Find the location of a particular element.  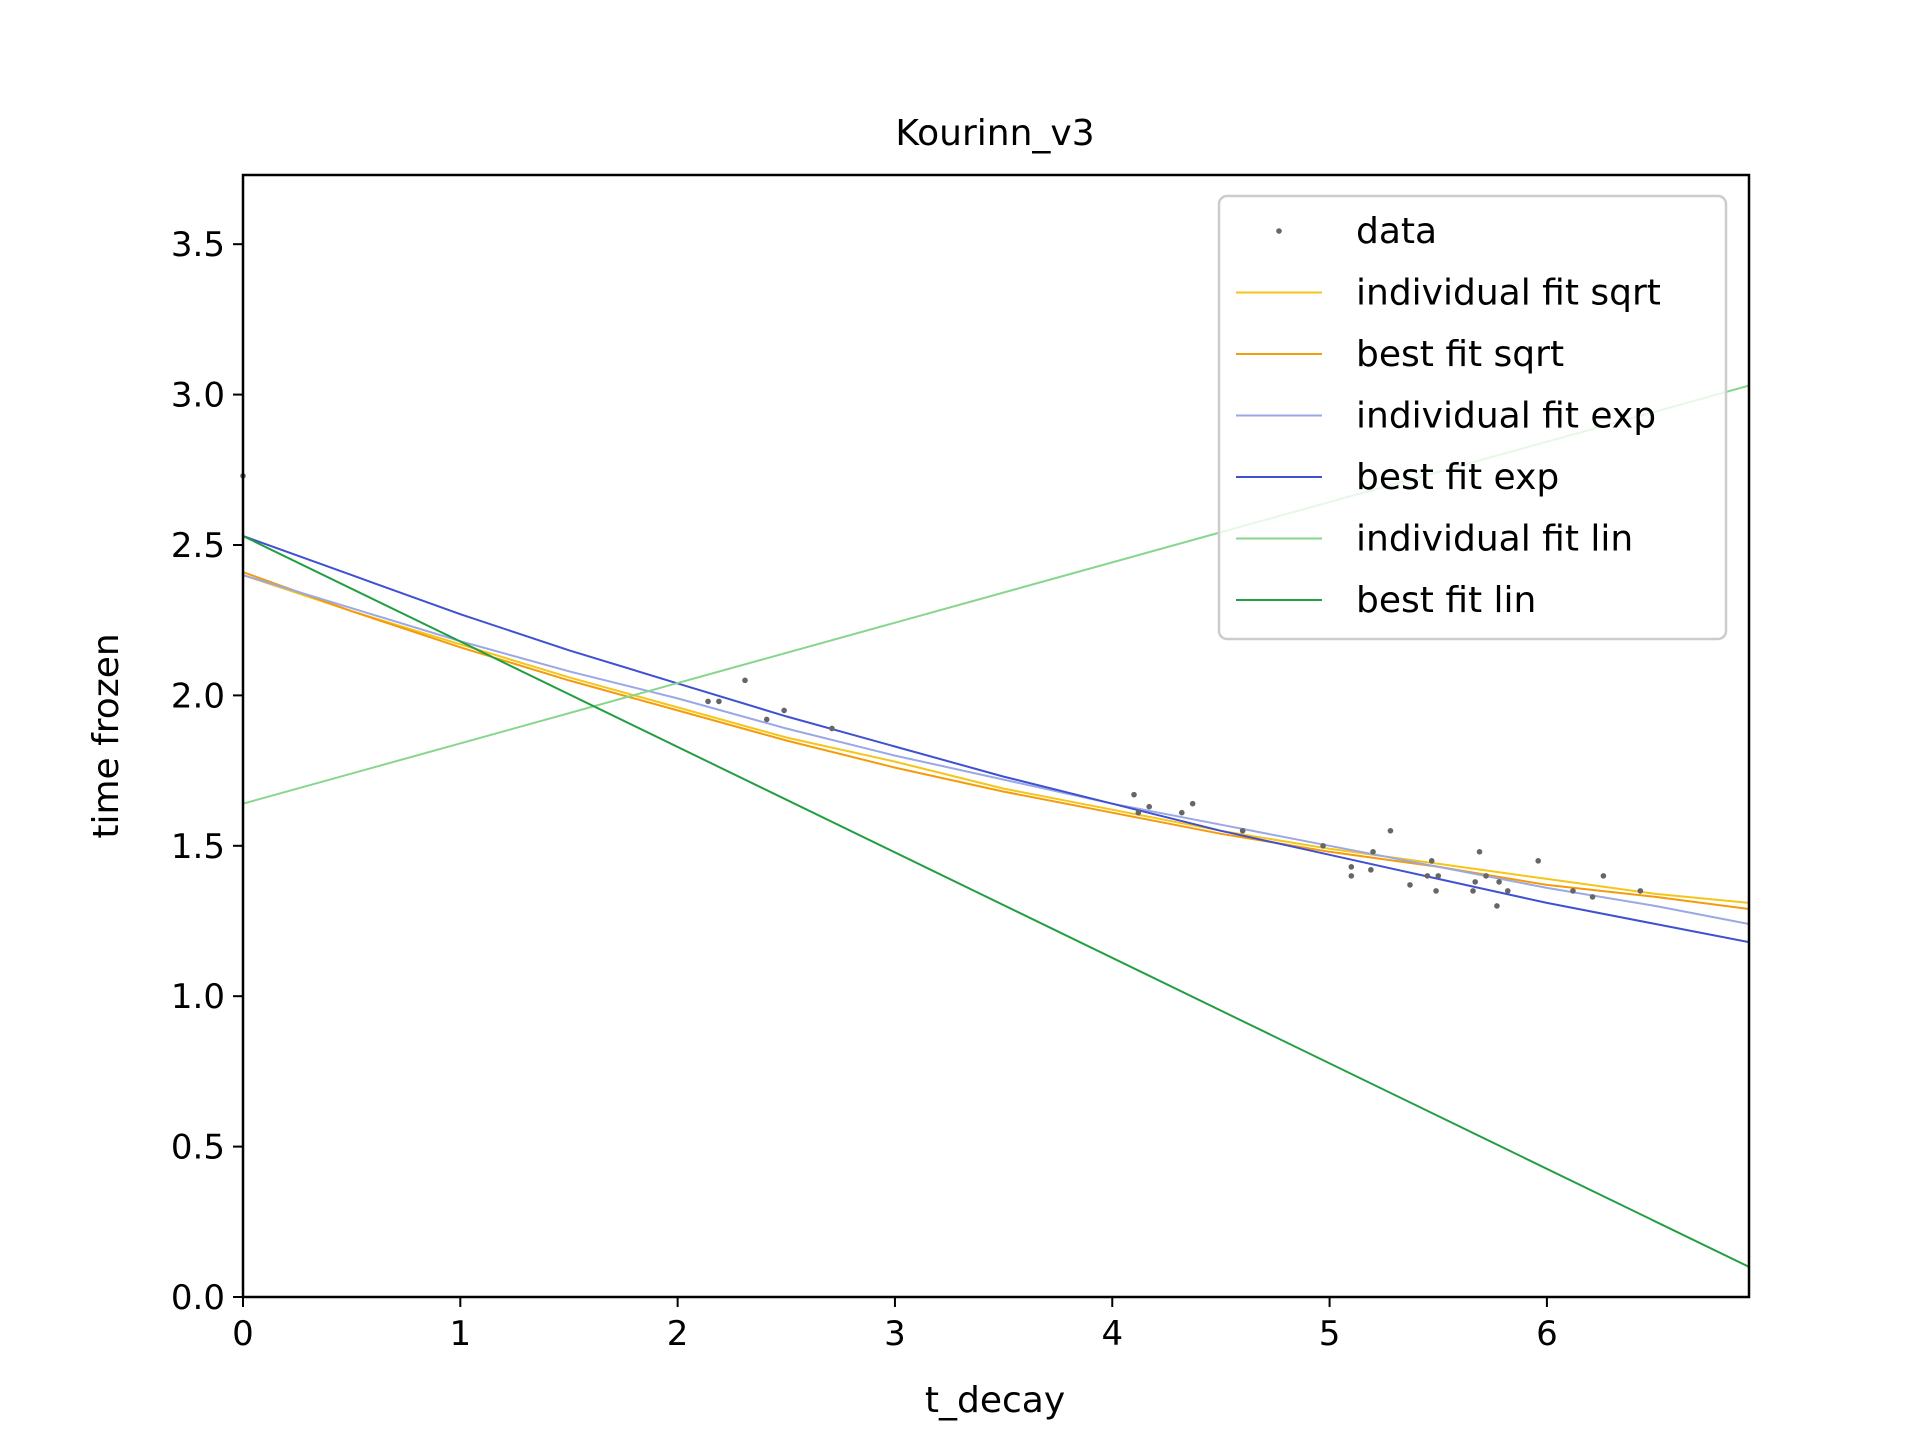

y-tick-label: 1.0 is located at coordinates (198, 997).